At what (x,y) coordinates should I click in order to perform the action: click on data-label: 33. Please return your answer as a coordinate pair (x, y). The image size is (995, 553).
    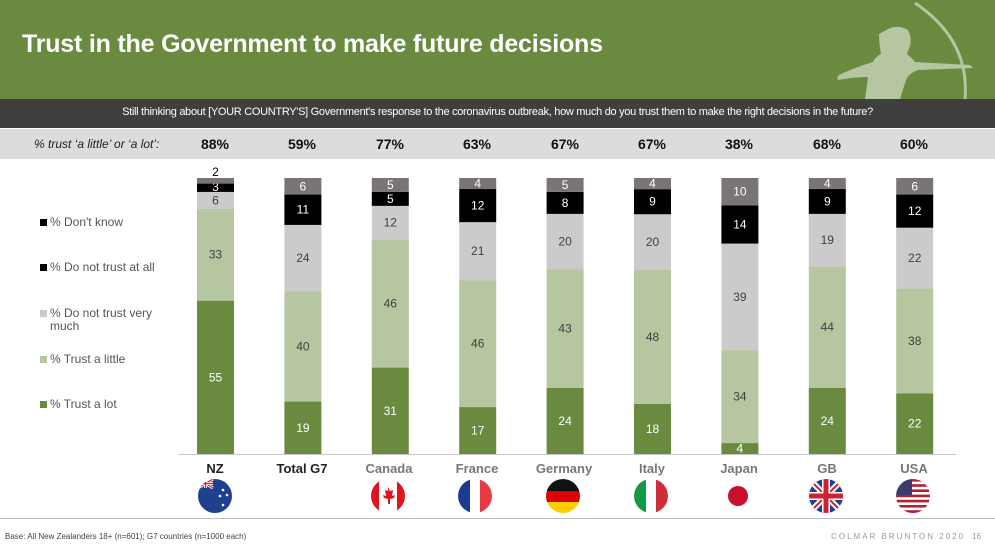
    Looking at the image, I should click on (216, 255).